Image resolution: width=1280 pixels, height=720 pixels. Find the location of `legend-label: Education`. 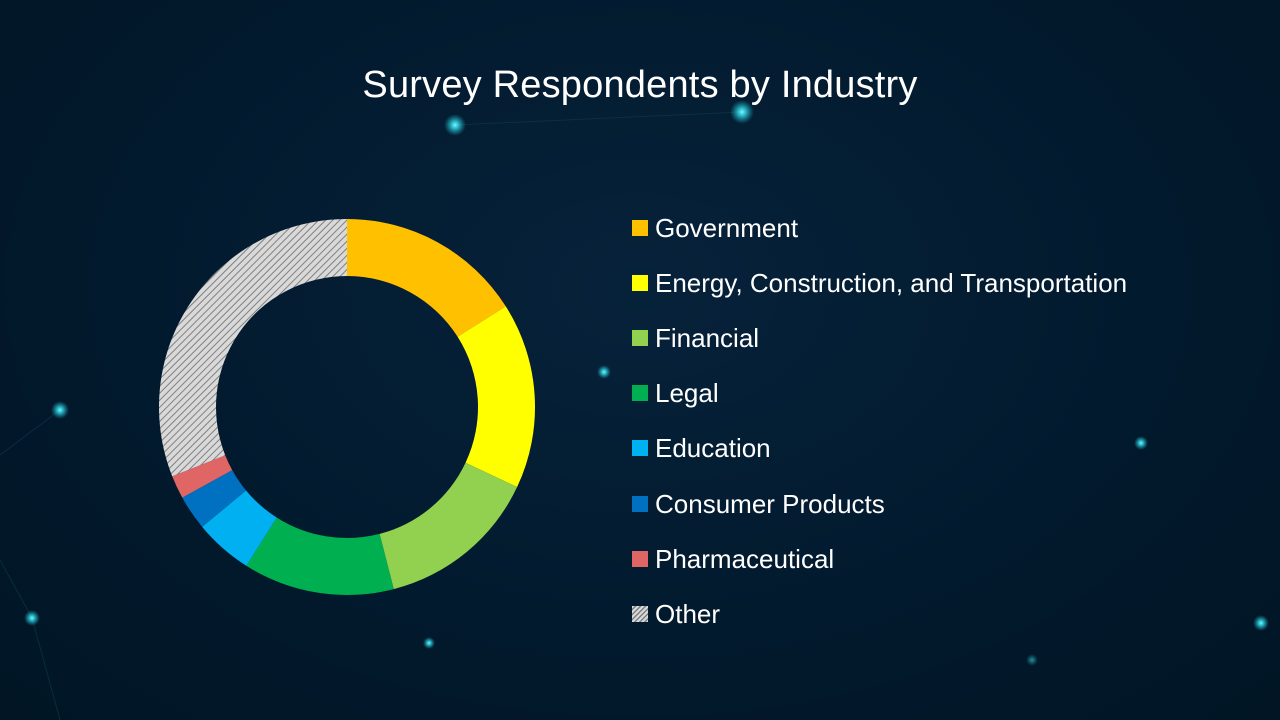

legend-label: Education is located at coordinates (713, 448).